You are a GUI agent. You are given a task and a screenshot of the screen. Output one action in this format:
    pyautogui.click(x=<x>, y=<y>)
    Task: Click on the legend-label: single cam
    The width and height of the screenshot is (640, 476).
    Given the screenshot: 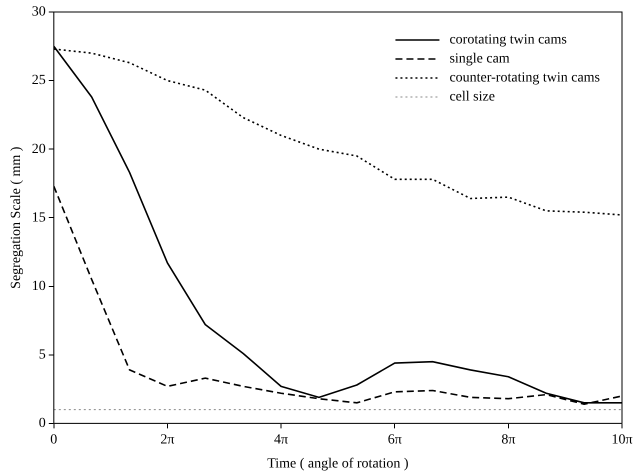 What is the action you would take?
    pyautogui.click(x=479, y=59)
    